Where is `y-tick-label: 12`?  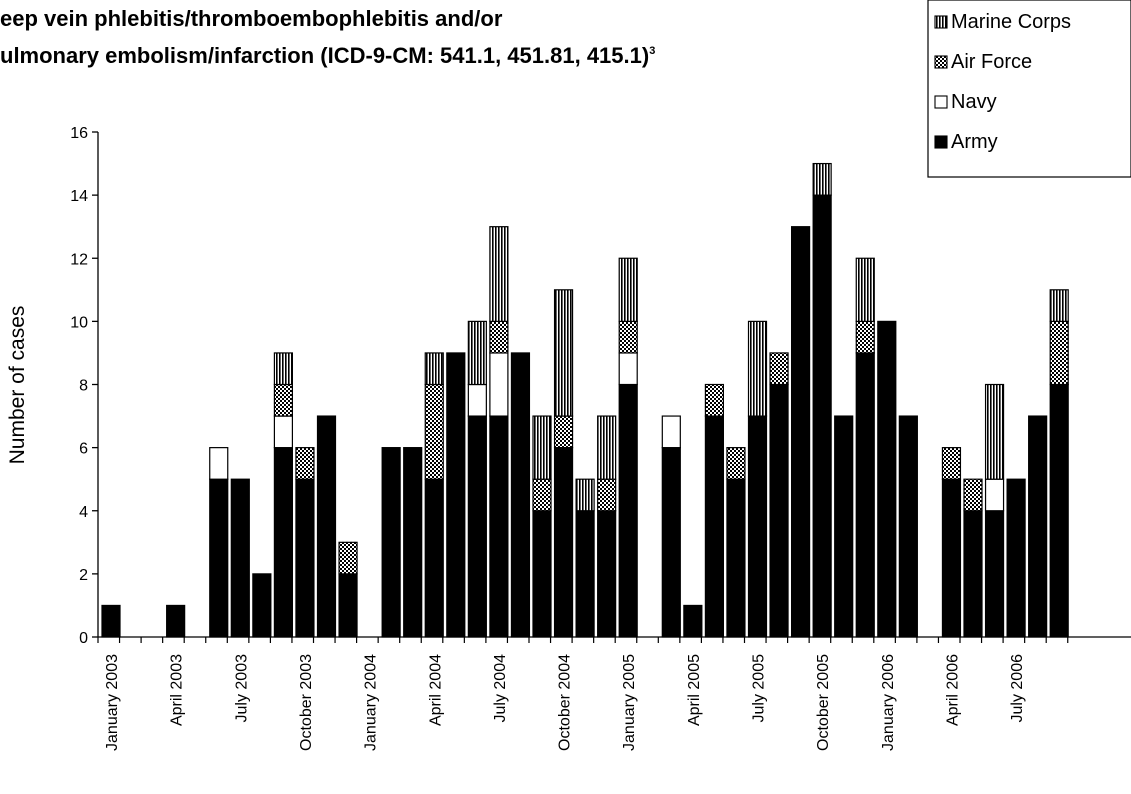 y-tick-label: 12 is located at coordinates (79, 259).